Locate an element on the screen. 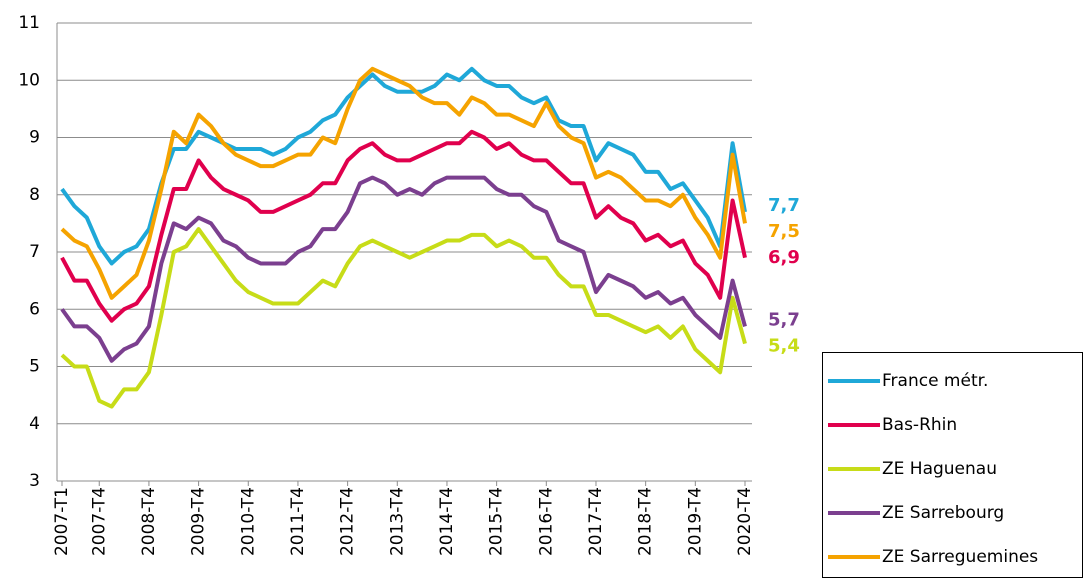 The height and width of the screenshot is (579, 1085). legend-box is located at coordinates (952, 465).